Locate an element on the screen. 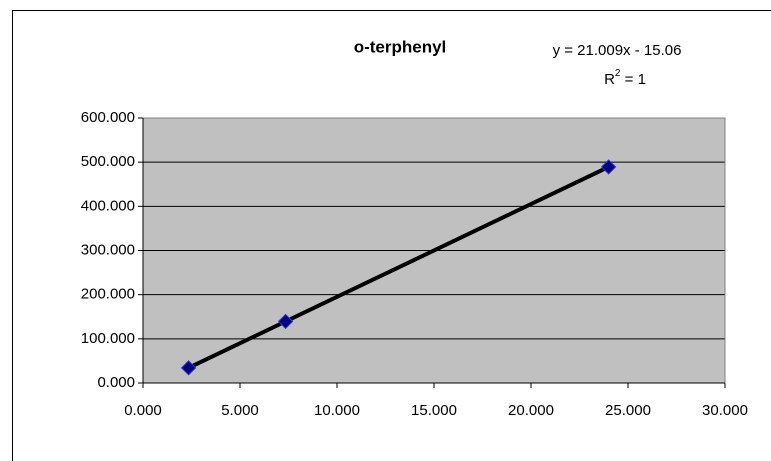  x-tick-label: 25.000 is located at coordinates (628, 410).